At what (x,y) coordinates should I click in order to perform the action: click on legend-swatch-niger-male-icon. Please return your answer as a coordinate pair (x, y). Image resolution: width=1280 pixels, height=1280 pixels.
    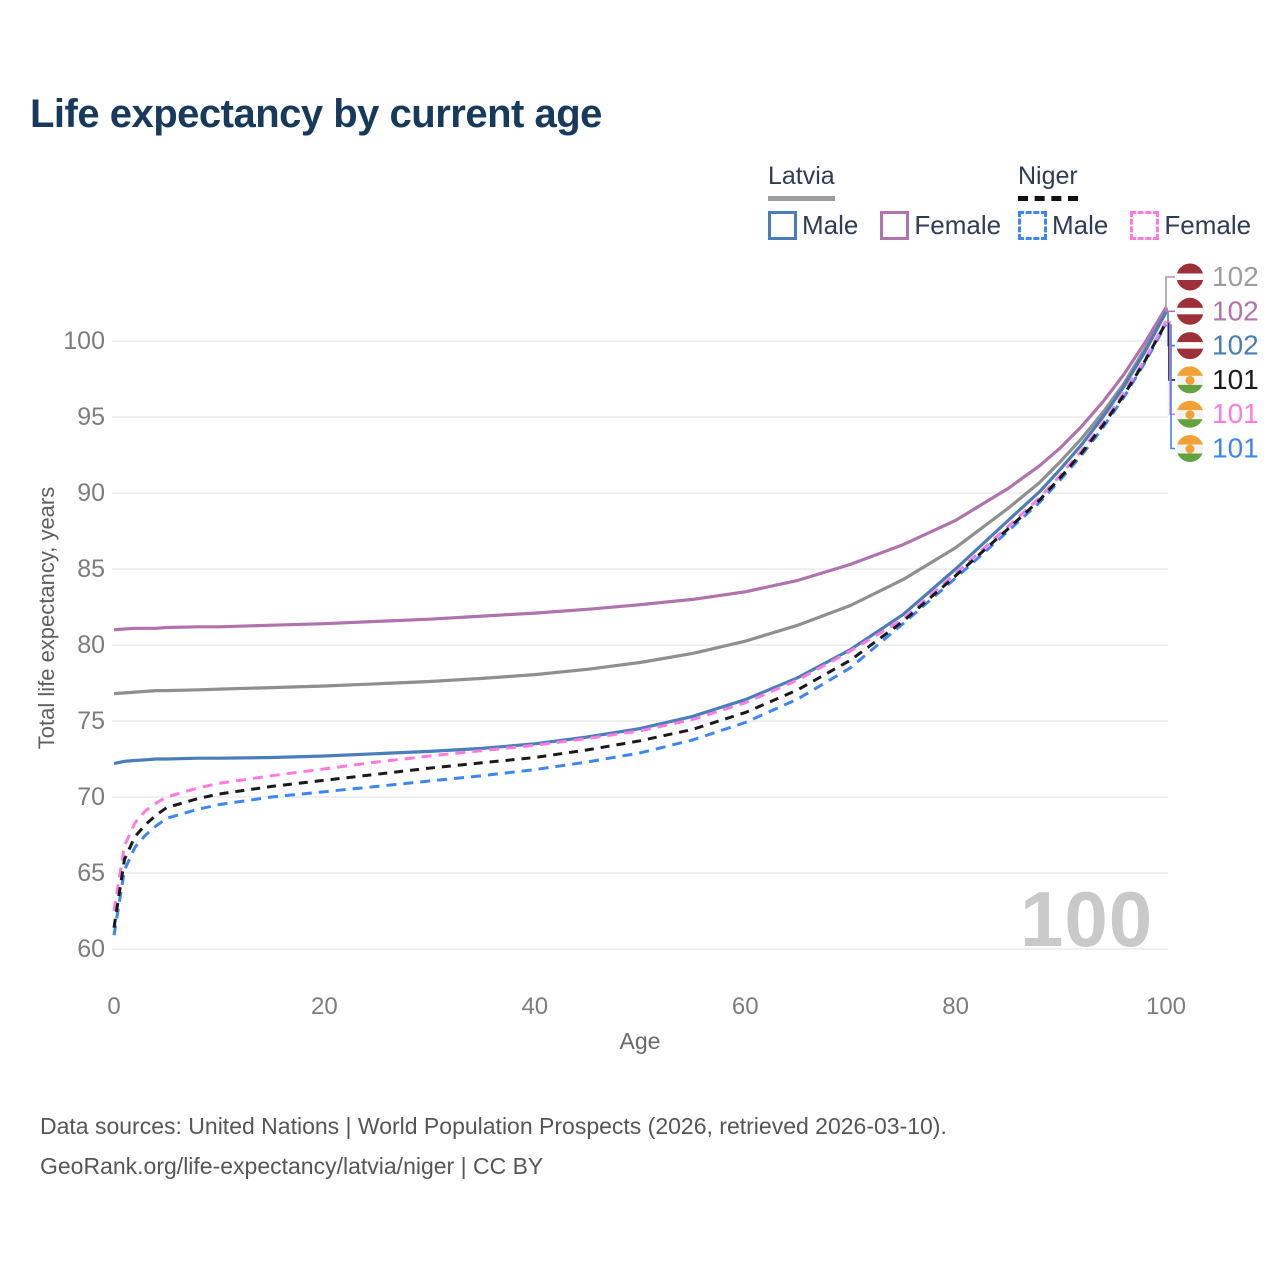
    Looking at the image, I should click on (1032, 225).